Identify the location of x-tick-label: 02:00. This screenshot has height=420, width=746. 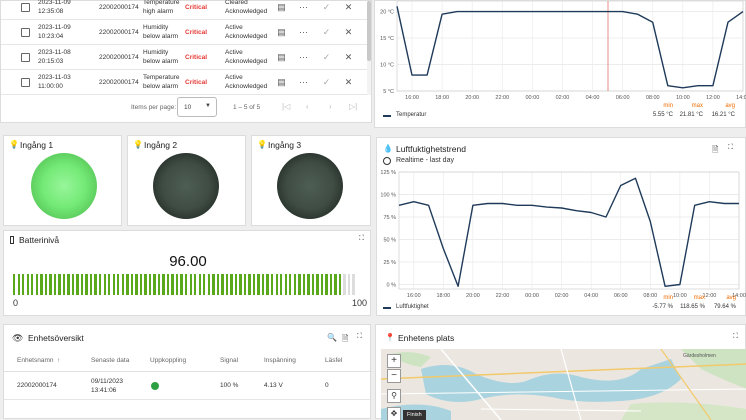
(563, 98).